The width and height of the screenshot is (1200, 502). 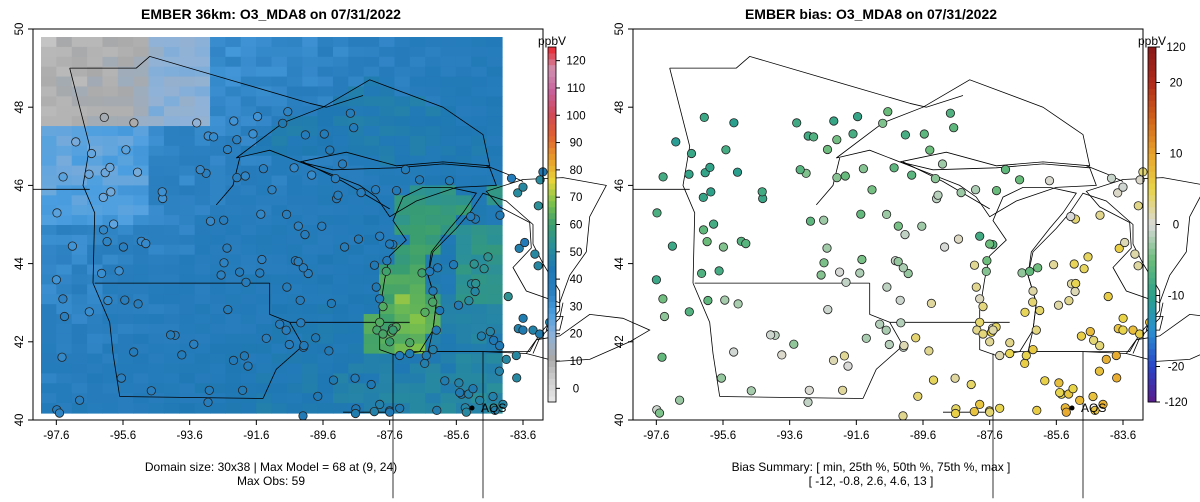 What do you see at coordinates (936, 101) in the screenshot?
I see `right-state-border` at bounding box center [936, 101].